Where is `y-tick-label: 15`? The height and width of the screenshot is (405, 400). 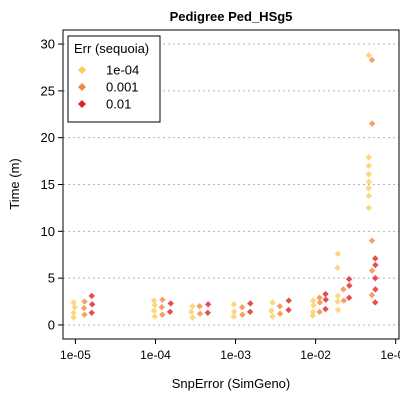 y-tick-label: 15 is located at coordinates (48, 184).